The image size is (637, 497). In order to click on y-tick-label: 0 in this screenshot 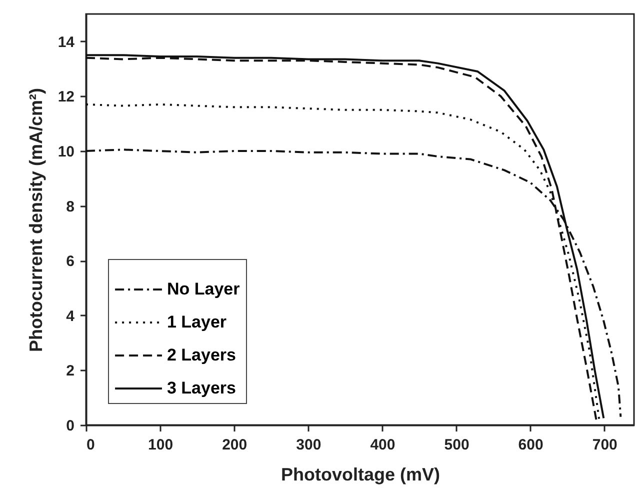, I will do `click(70, 426)`.